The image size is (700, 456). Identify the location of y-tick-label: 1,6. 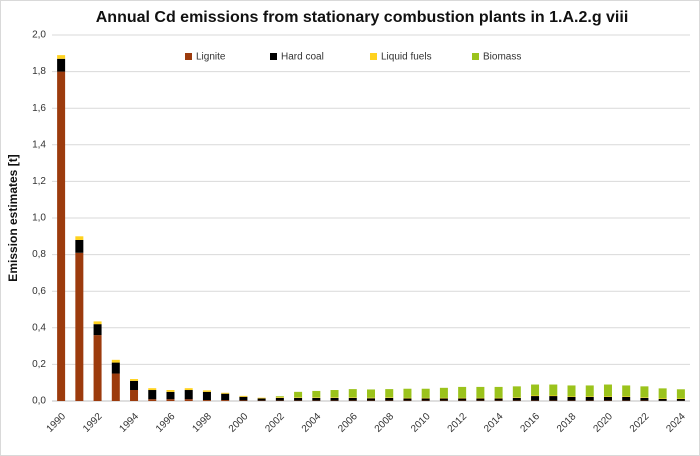
(39, 108).